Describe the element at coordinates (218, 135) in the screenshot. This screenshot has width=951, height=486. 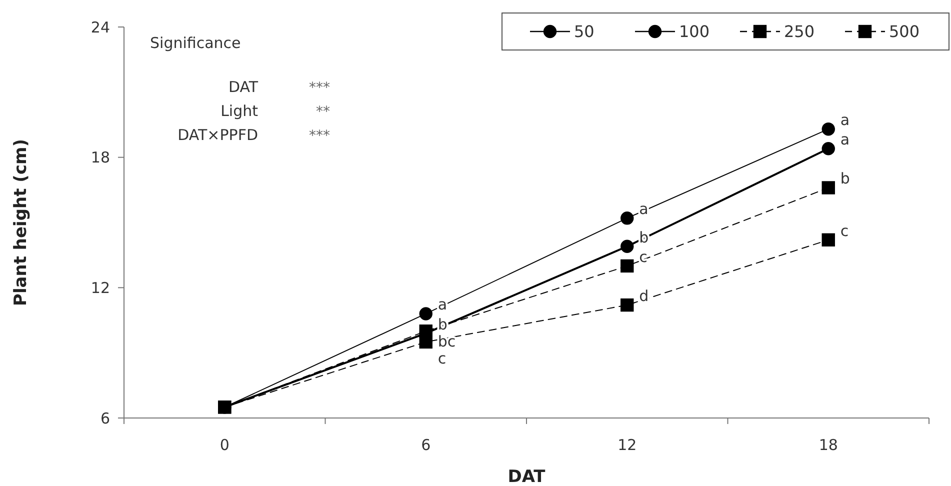
I see `annotation: DAT×PPFD` at that location.